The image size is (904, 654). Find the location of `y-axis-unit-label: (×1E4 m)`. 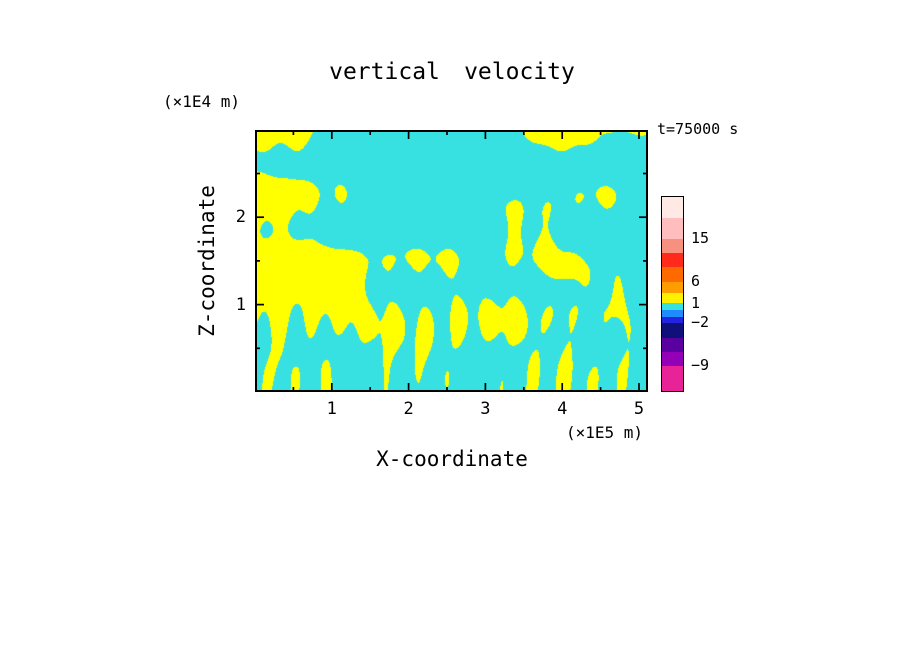

y-axis-unit-label: (×1E4 m) is located at coordinates (202, 101).